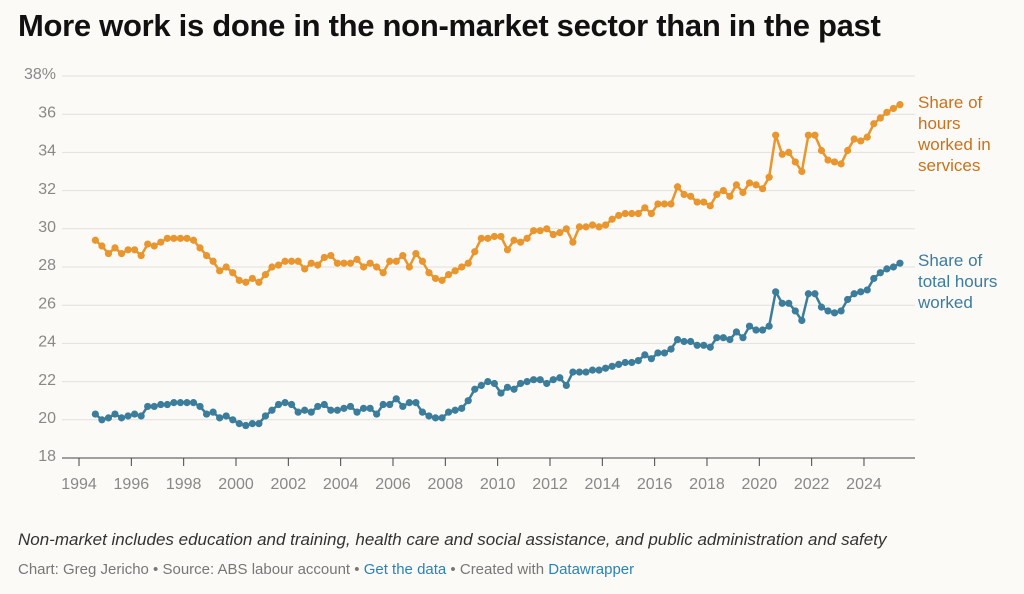  Describe the element at coordinates (47, 189) in the screenshot. I see `y-tick-label: 32` at that location.